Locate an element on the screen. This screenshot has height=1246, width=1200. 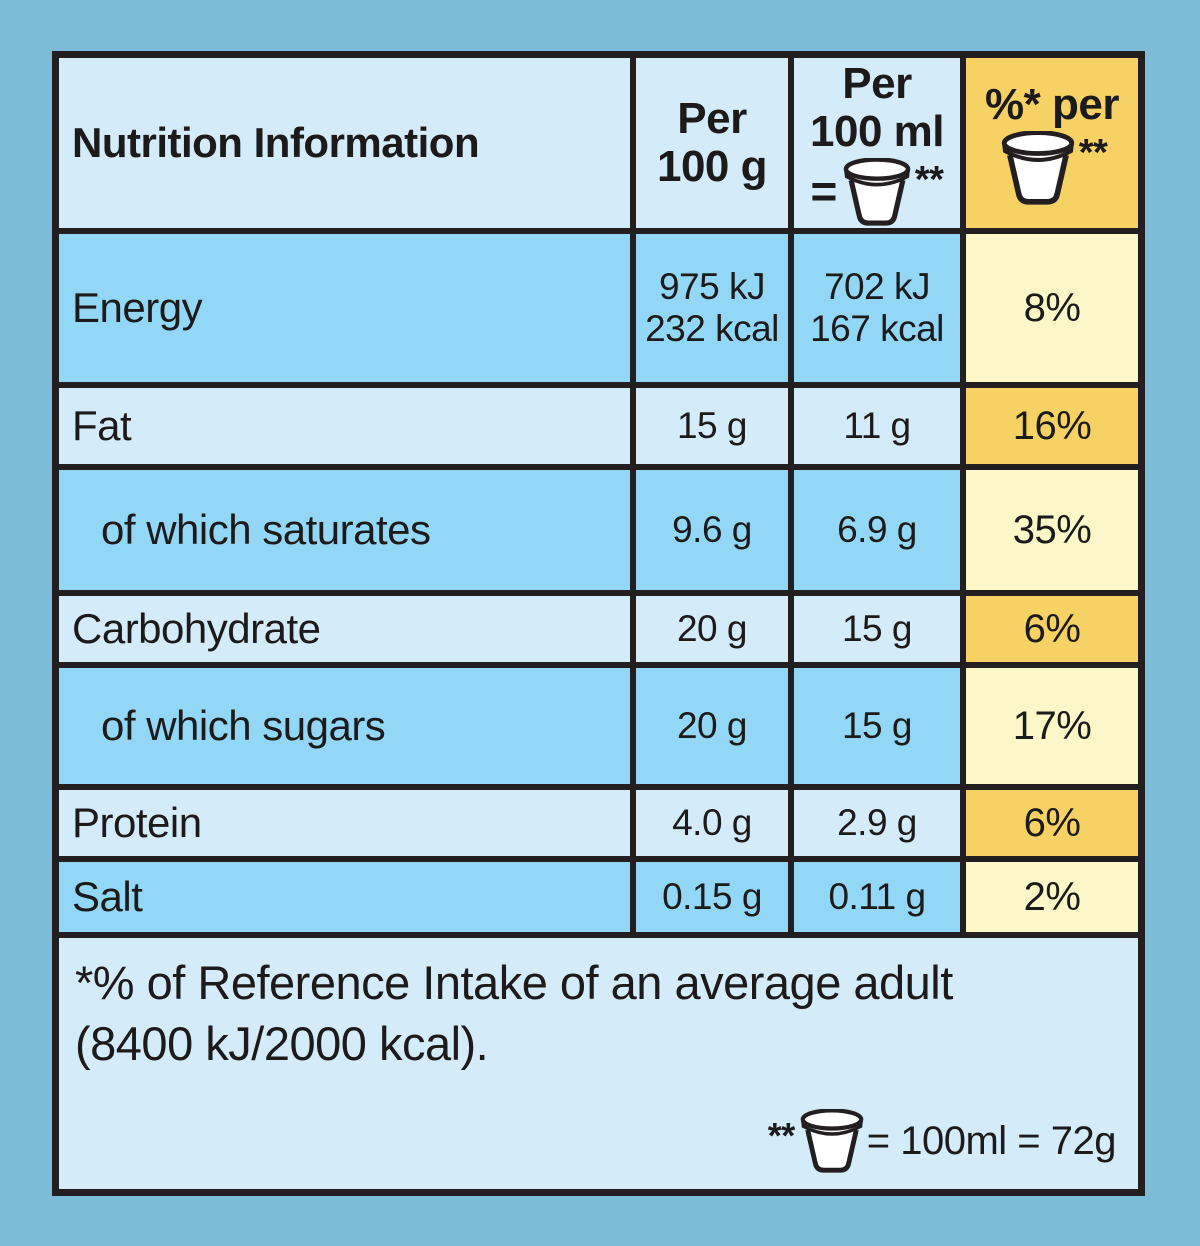
salt-per-100ml: 0.11 g is located at coordinates (877, 897).